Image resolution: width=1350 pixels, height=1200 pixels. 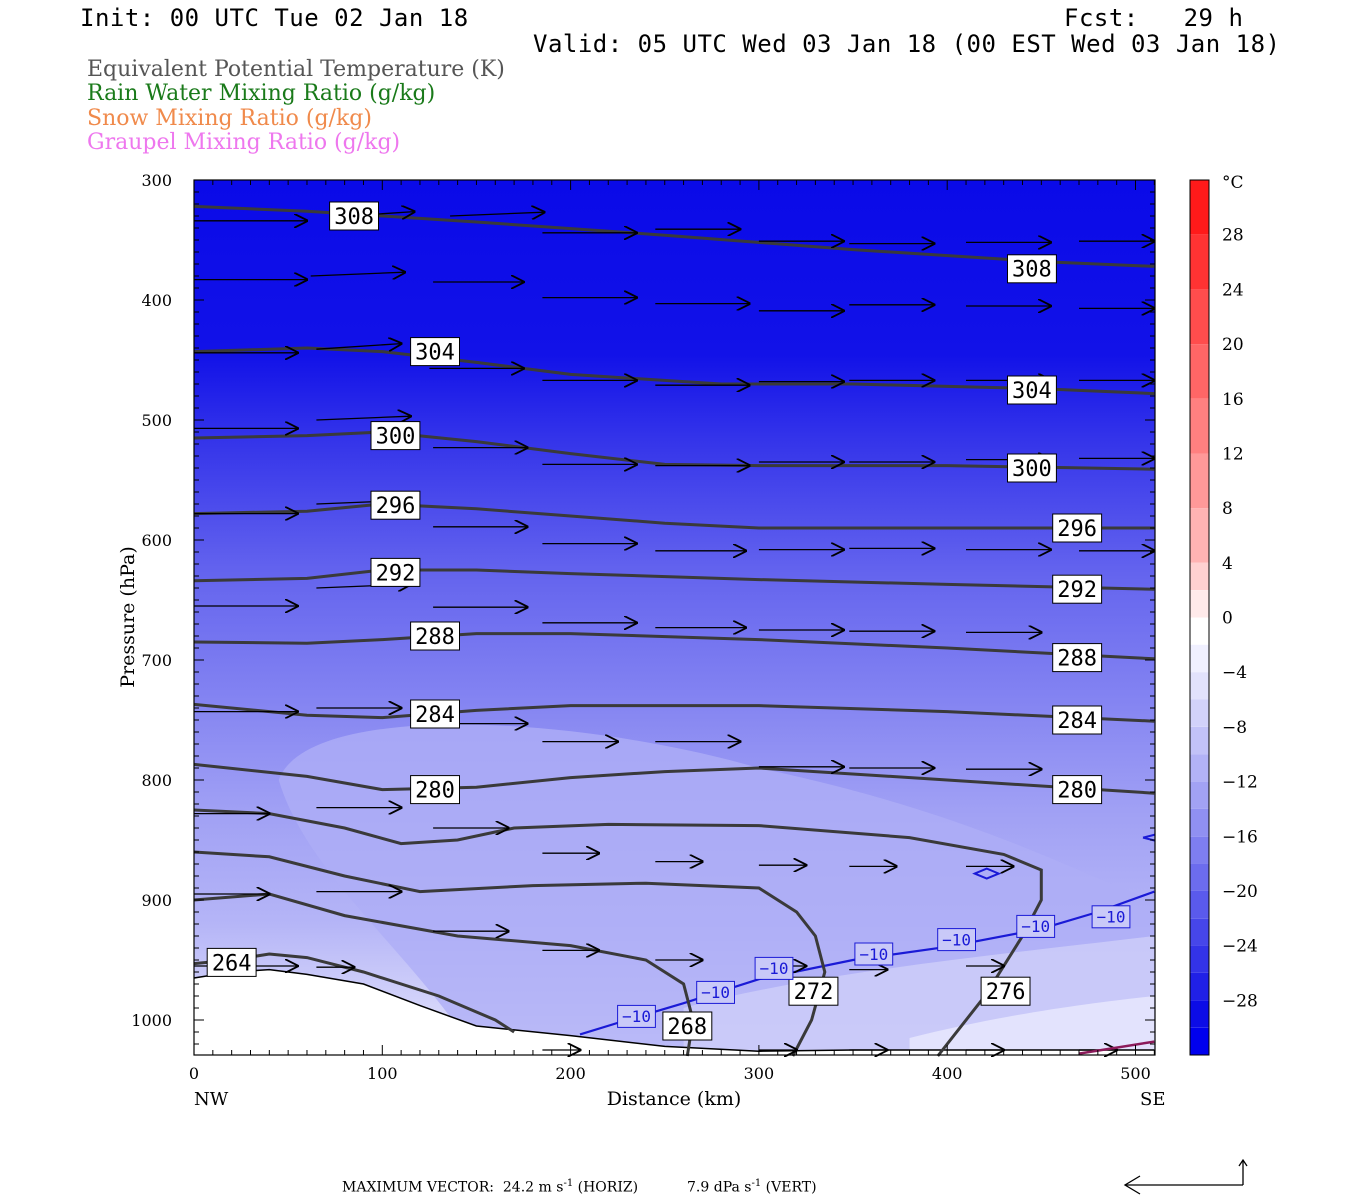 I want to click on contour-label-268-box, so click(x=687, y=1026).